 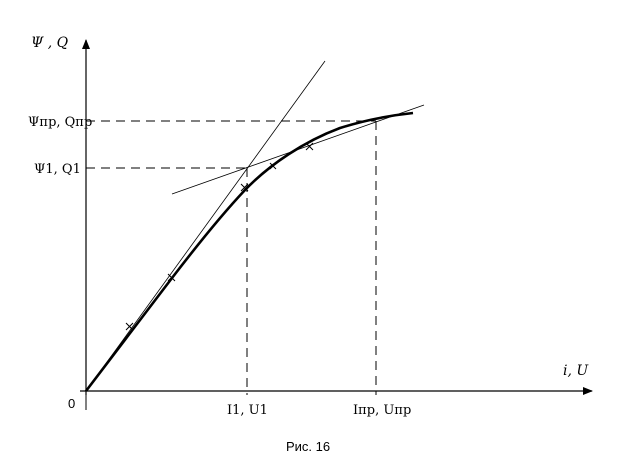 I want to click on y-tick-1-label: Ψ1, Q1, so click(x=57, y=169).